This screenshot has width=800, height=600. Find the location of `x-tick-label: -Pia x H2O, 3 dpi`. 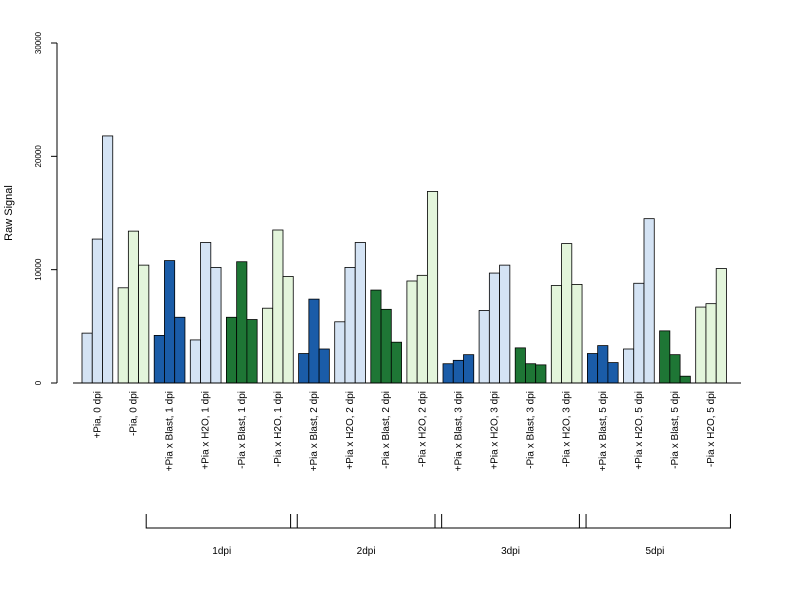

x-tick-label: -Pia x H2O, 3 dpi is located at coordinates (567, 429).